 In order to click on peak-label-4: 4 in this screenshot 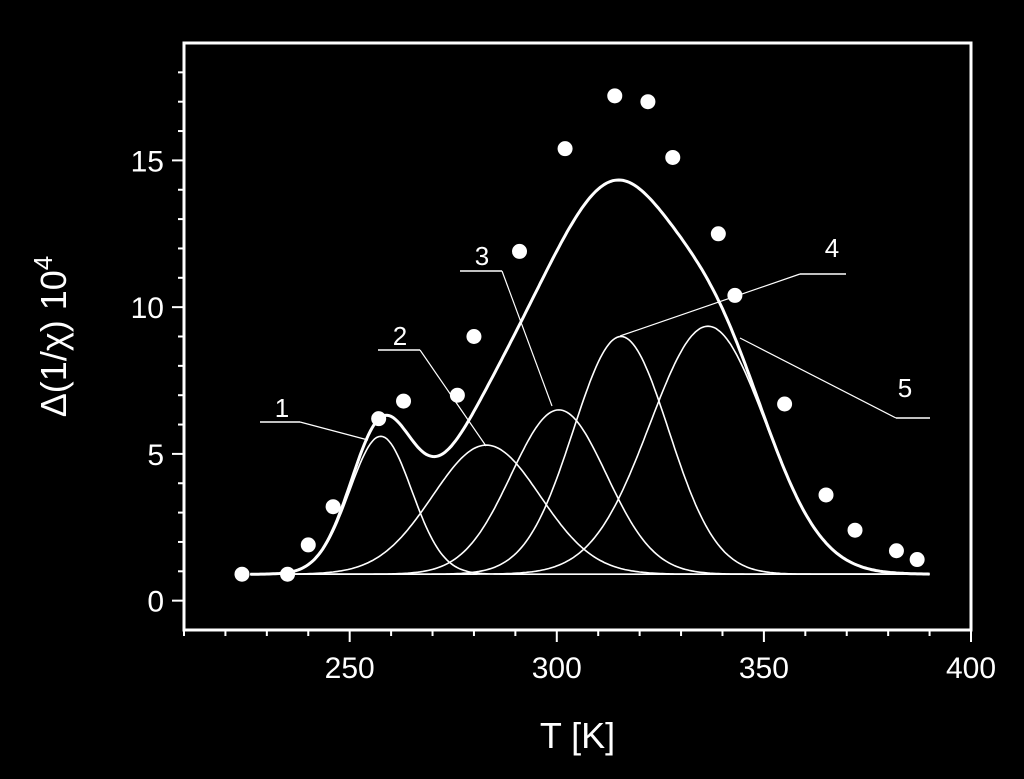, I will do `click(832, 248)`.